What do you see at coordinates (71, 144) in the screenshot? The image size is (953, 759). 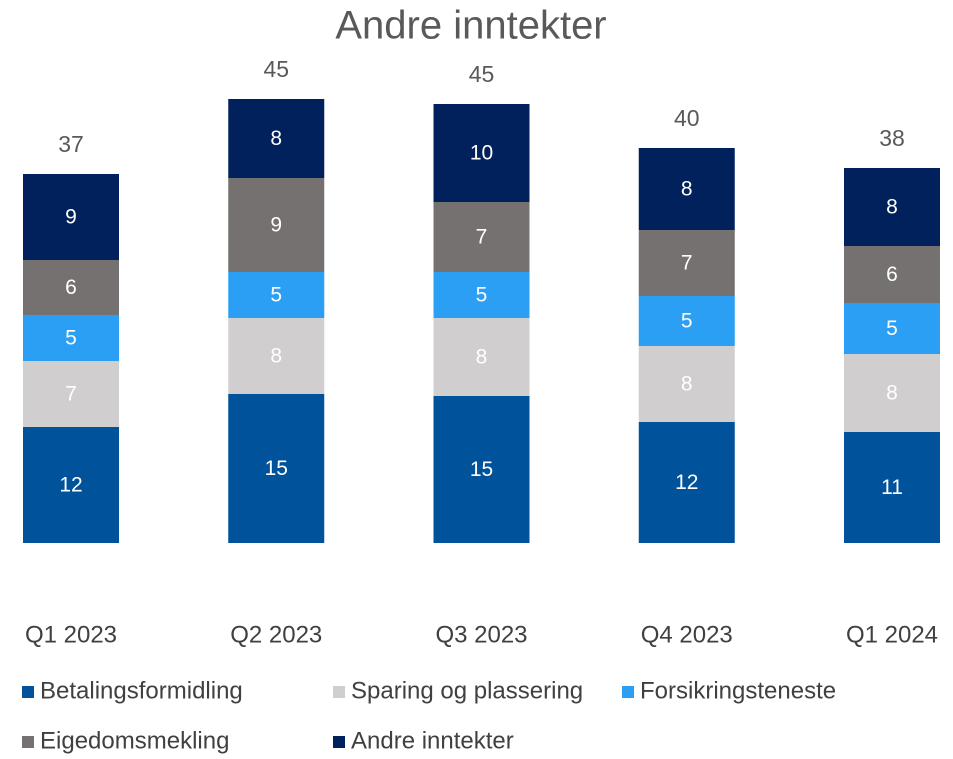 I see `total-label: 37` at bounding box center [71, 144].